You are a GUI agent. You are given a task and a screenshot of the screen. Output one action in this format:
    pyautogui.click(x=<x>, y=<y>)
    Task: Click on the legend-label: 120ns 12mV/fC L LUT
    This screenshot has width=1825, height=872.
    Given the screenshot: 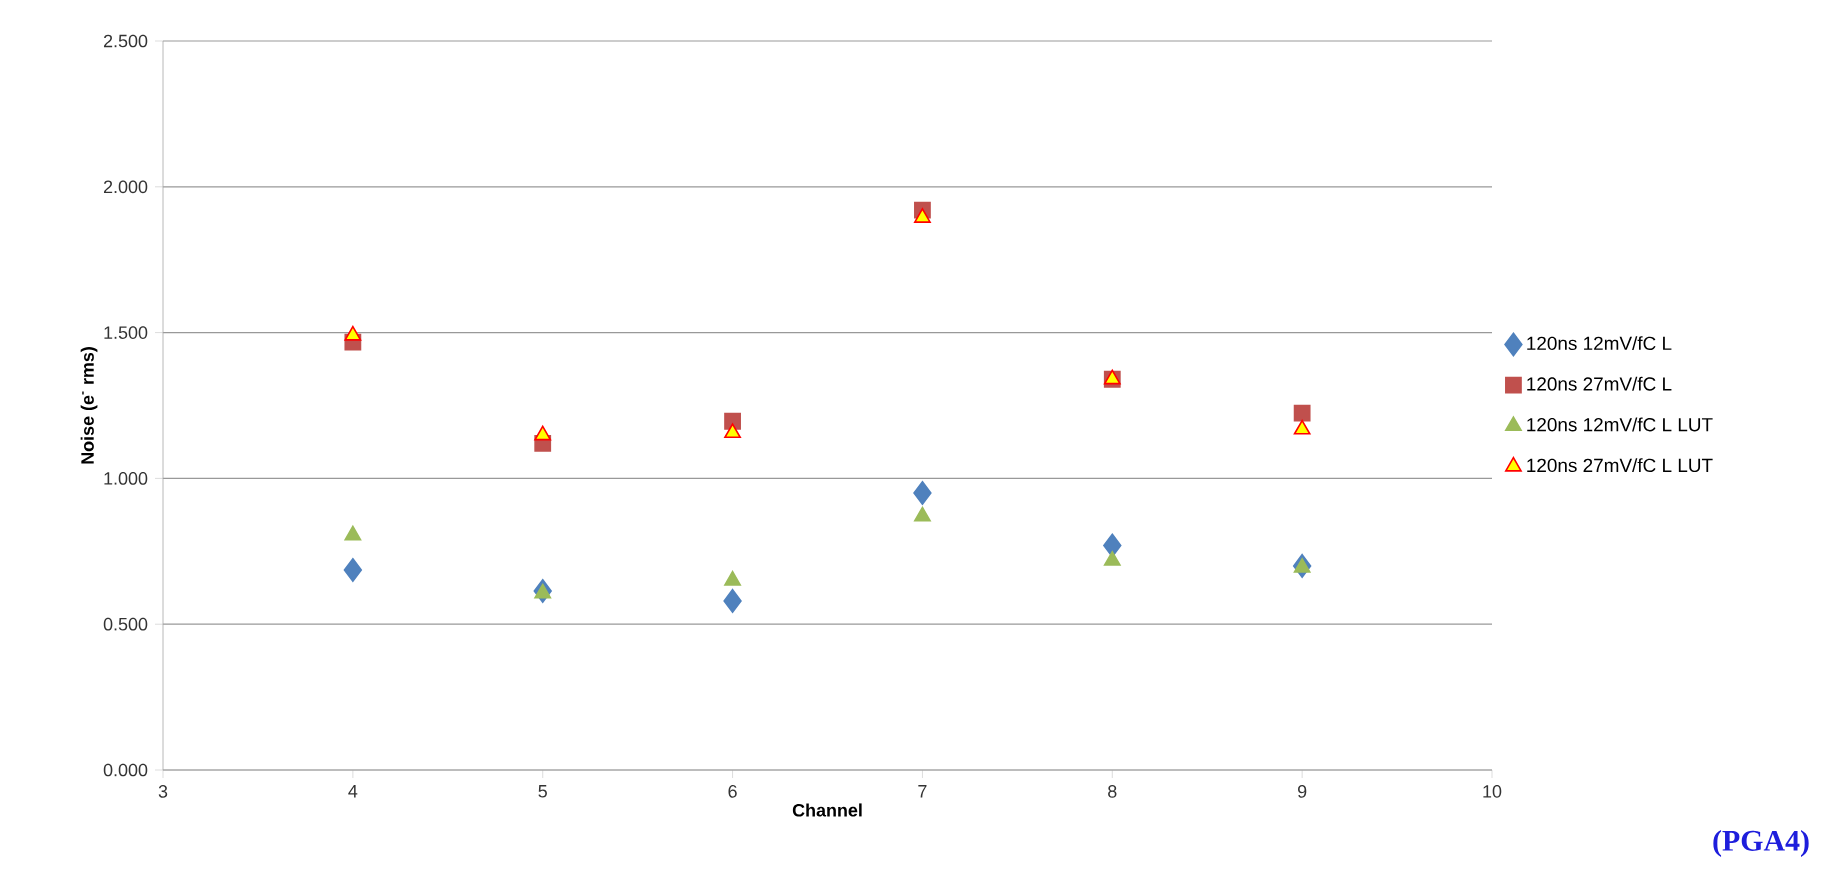 What is the action you would take?
    pyautogui.click(x=1620, y=424)
    